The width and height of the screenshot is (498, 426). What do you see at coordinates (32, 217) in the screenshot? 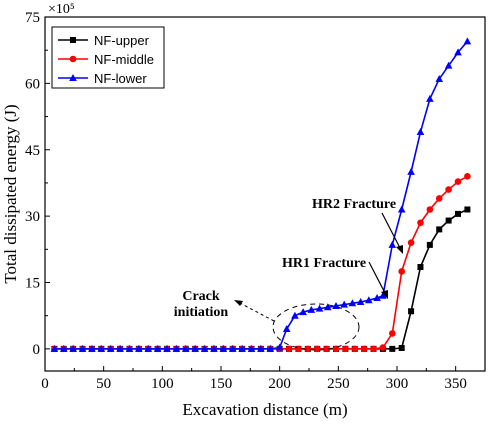
I see `y-tick-label: 30` at bounding box center [32, 217].